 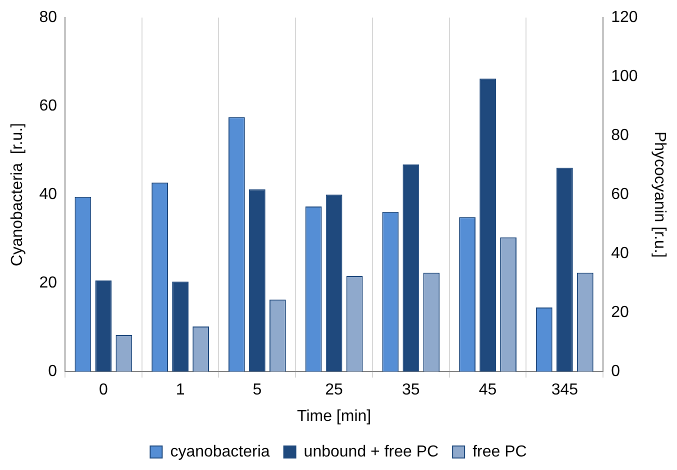 I want to click on y2-tick-label: 60, so click(x=620, y=195).